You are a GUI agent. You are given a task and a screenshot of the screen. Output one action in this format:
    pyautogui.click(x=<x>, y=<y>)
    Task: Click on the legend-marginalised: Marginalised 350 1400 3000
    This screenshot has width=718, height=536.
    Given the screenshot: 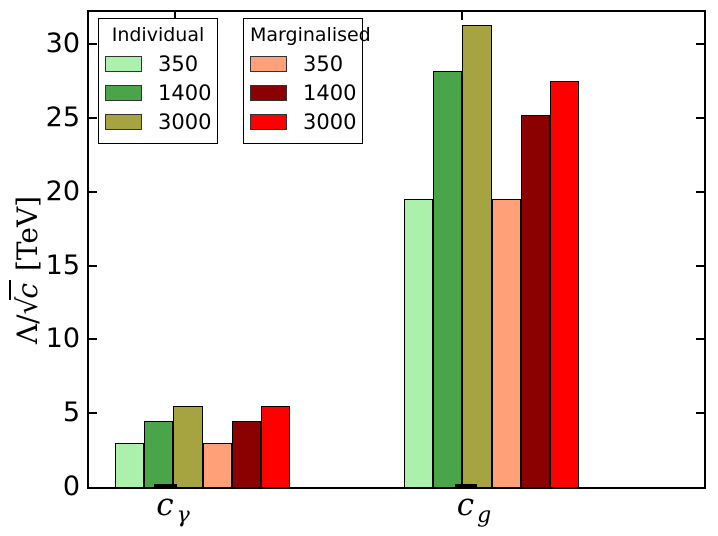 What is the action you would take?
    pyautogui.click(x=307, y=81)
    